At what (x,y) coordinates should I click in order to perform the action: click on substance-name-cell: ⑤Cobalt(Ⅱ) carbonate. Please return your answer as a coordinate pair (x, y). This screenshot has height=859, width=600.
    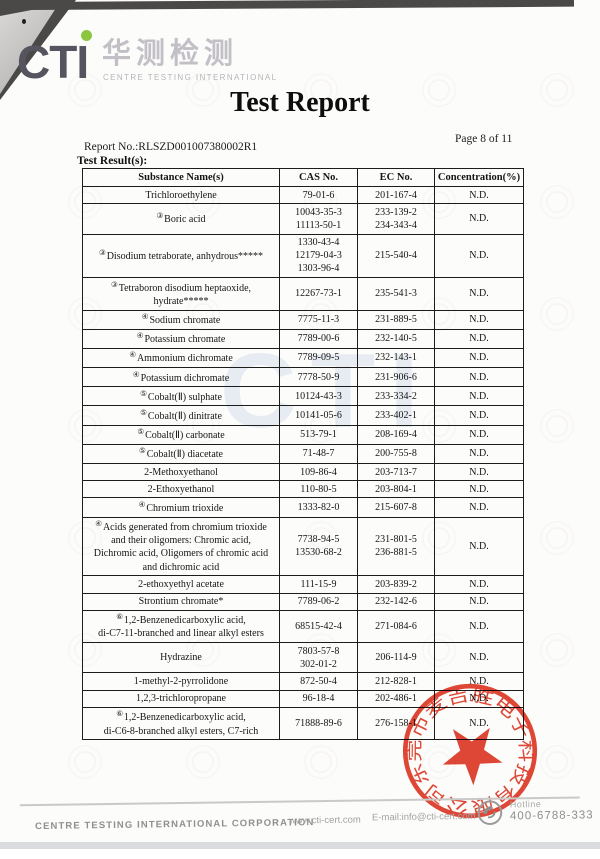
    Looking at the image, I should click on (181, 434).